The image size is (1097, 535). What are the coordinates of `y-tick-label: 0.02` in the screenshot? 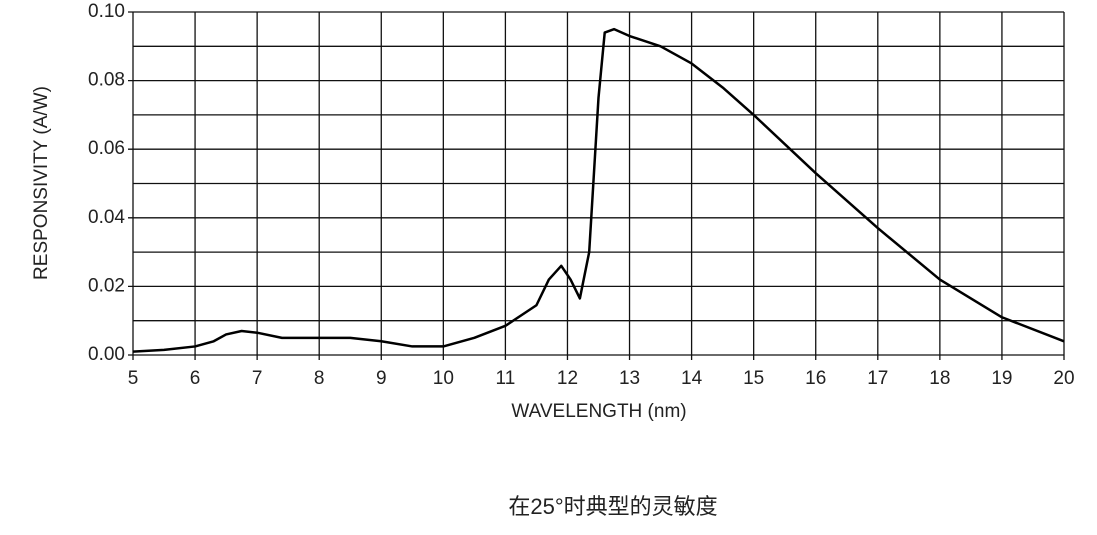 It's located at (106, 285).